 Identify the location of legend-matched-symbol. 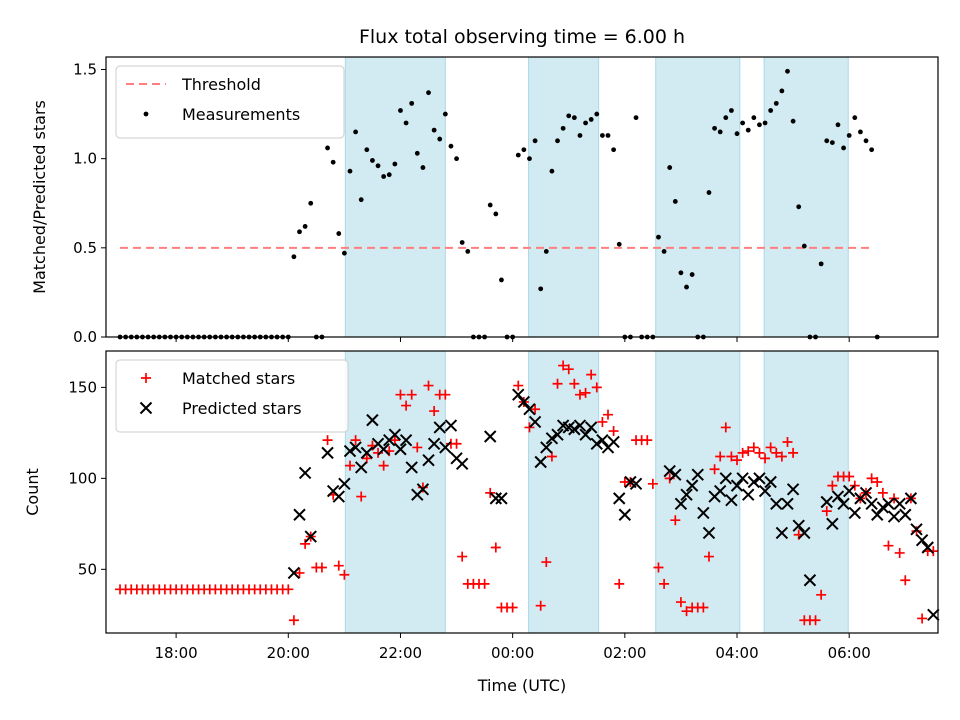
(146, 378).